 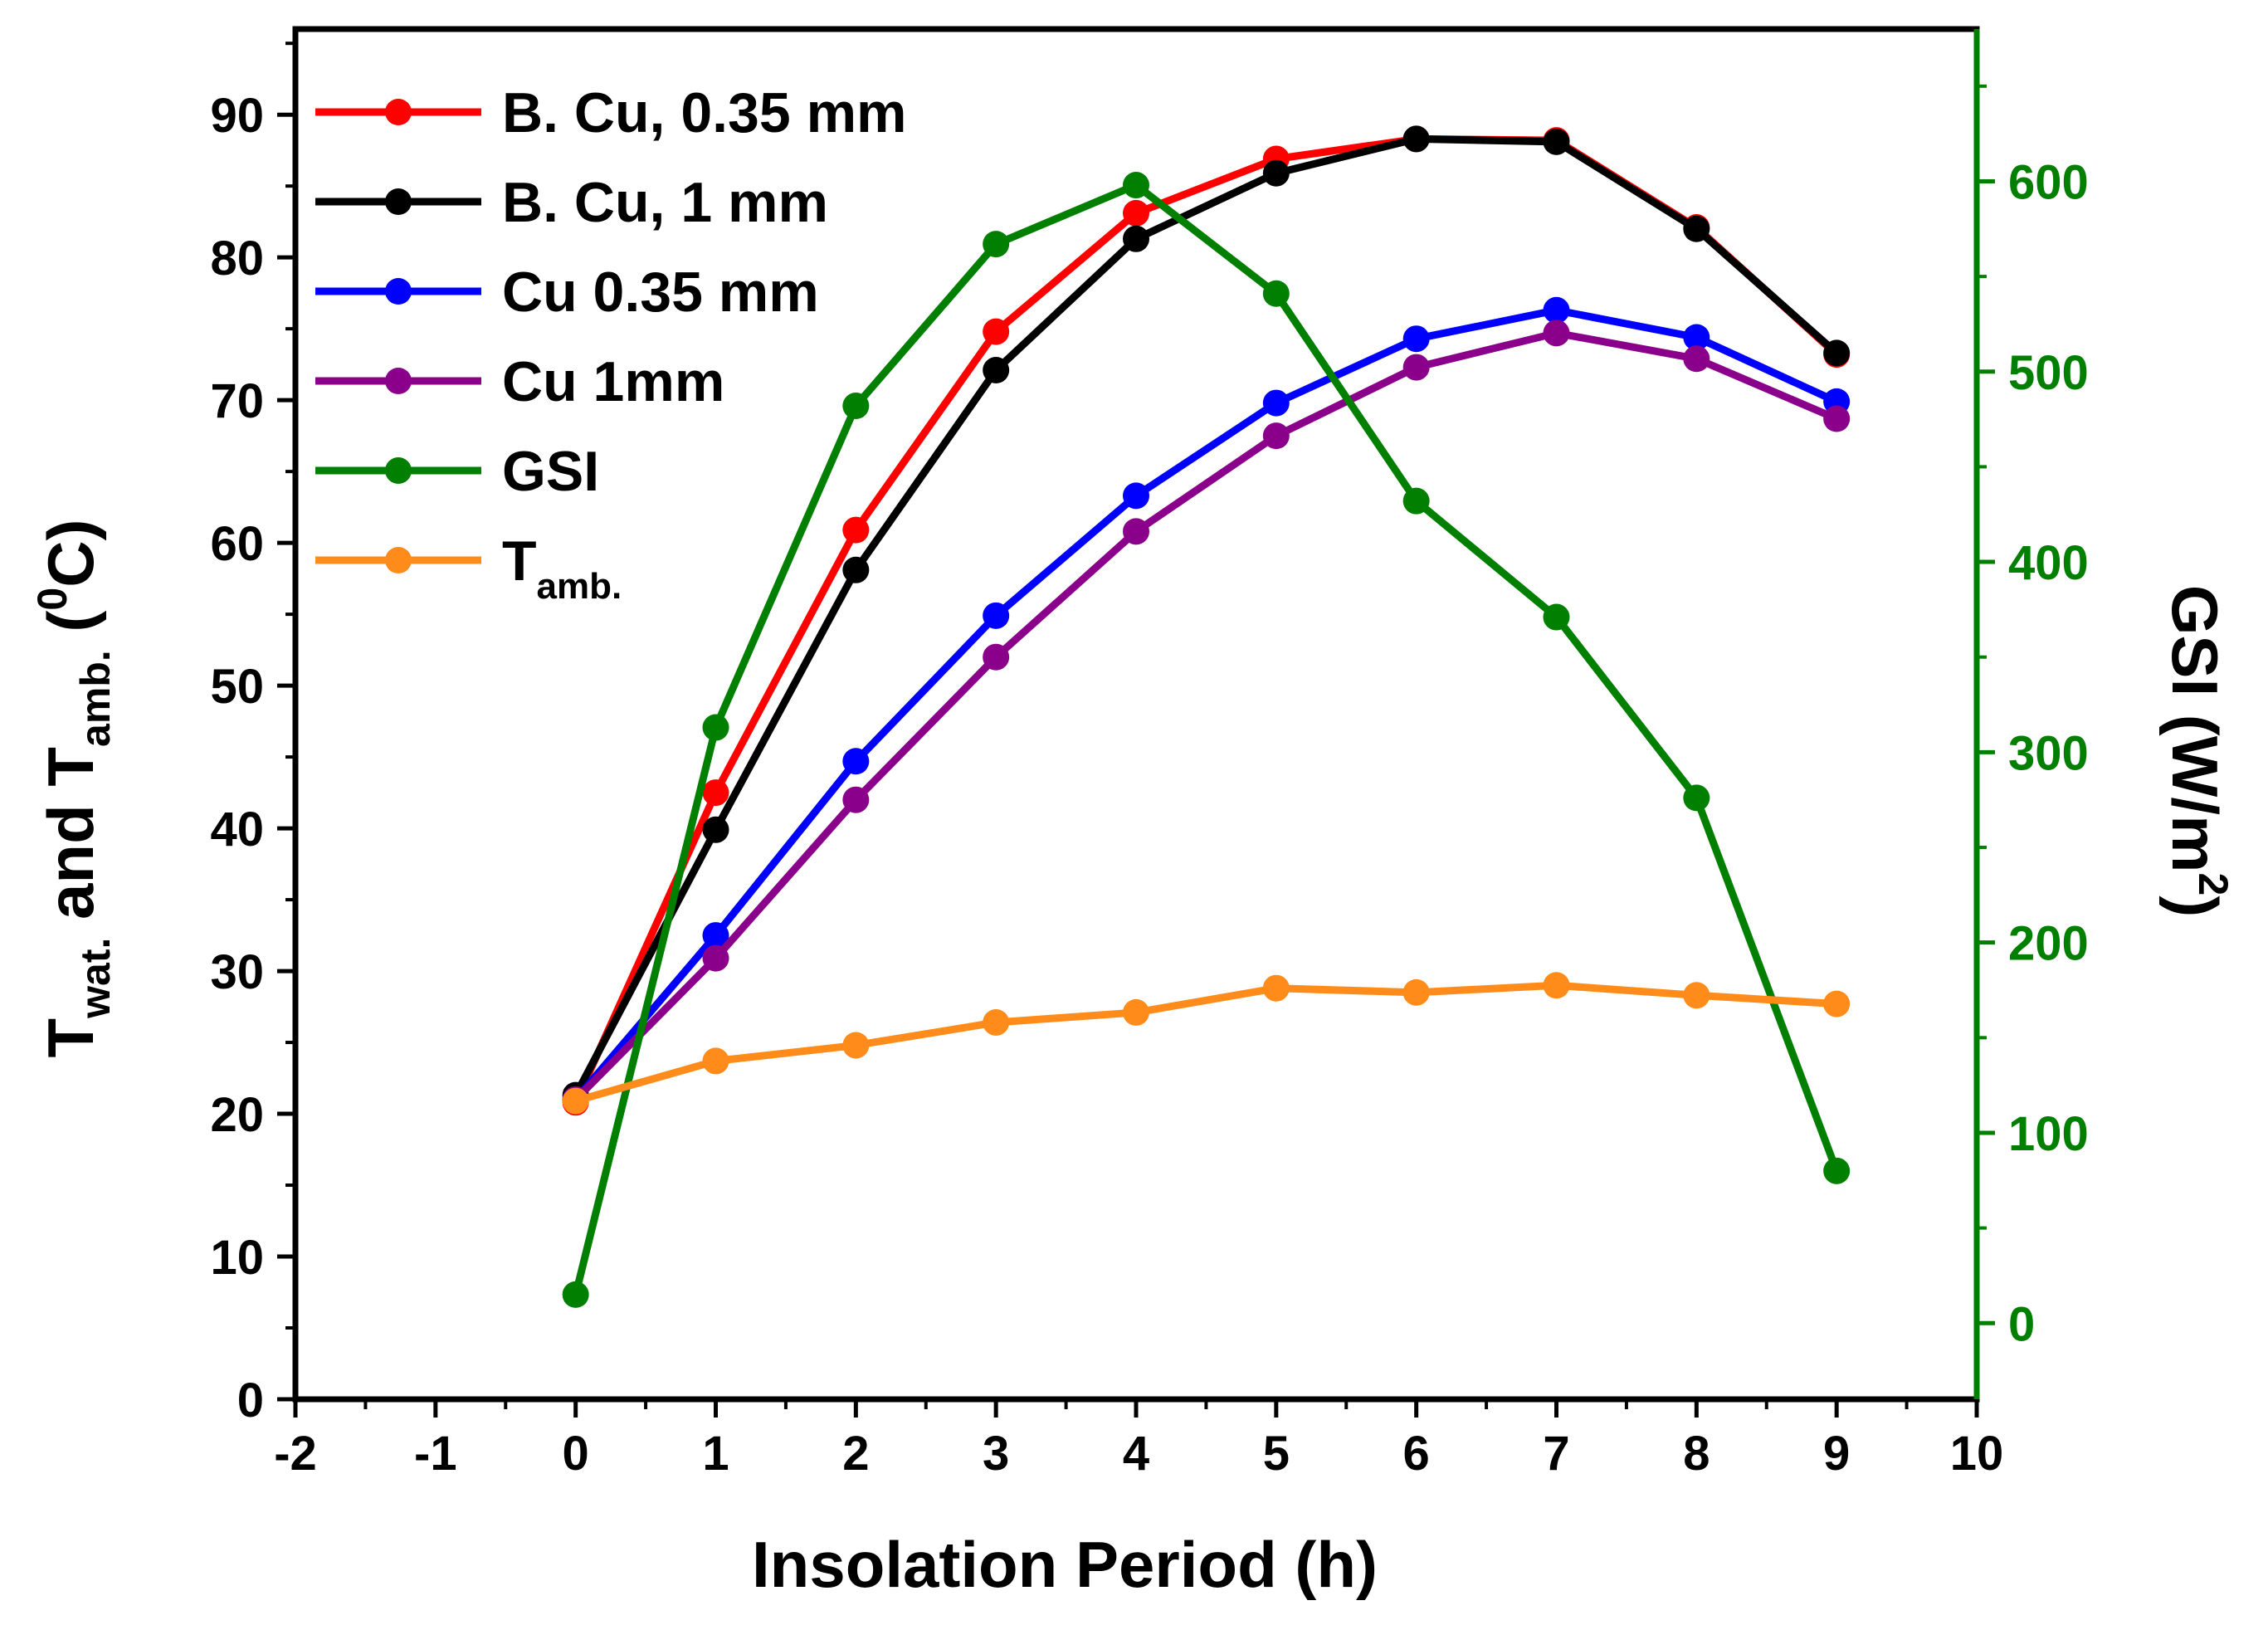 I want to click on x-tick-label: -2, so click(x=295, y=1454).